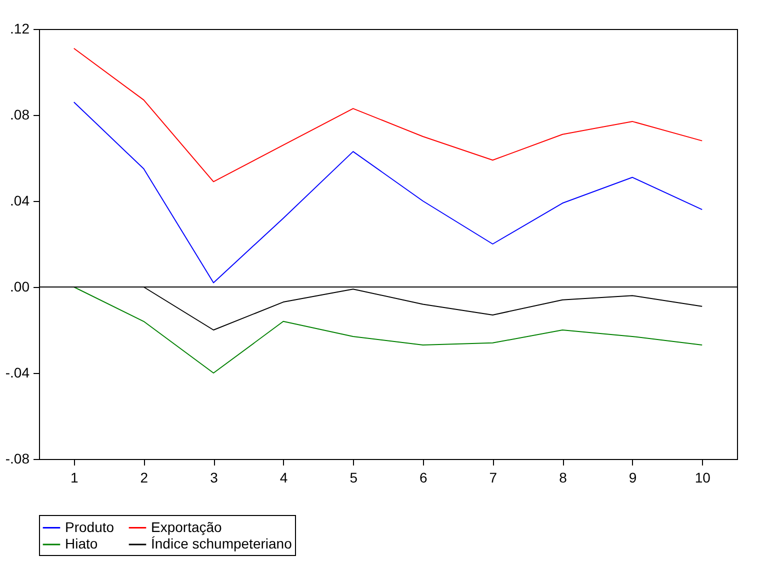 This screenshot has width=771, height=565. I want to click on y-tick-label: .04, so click(20, 200).